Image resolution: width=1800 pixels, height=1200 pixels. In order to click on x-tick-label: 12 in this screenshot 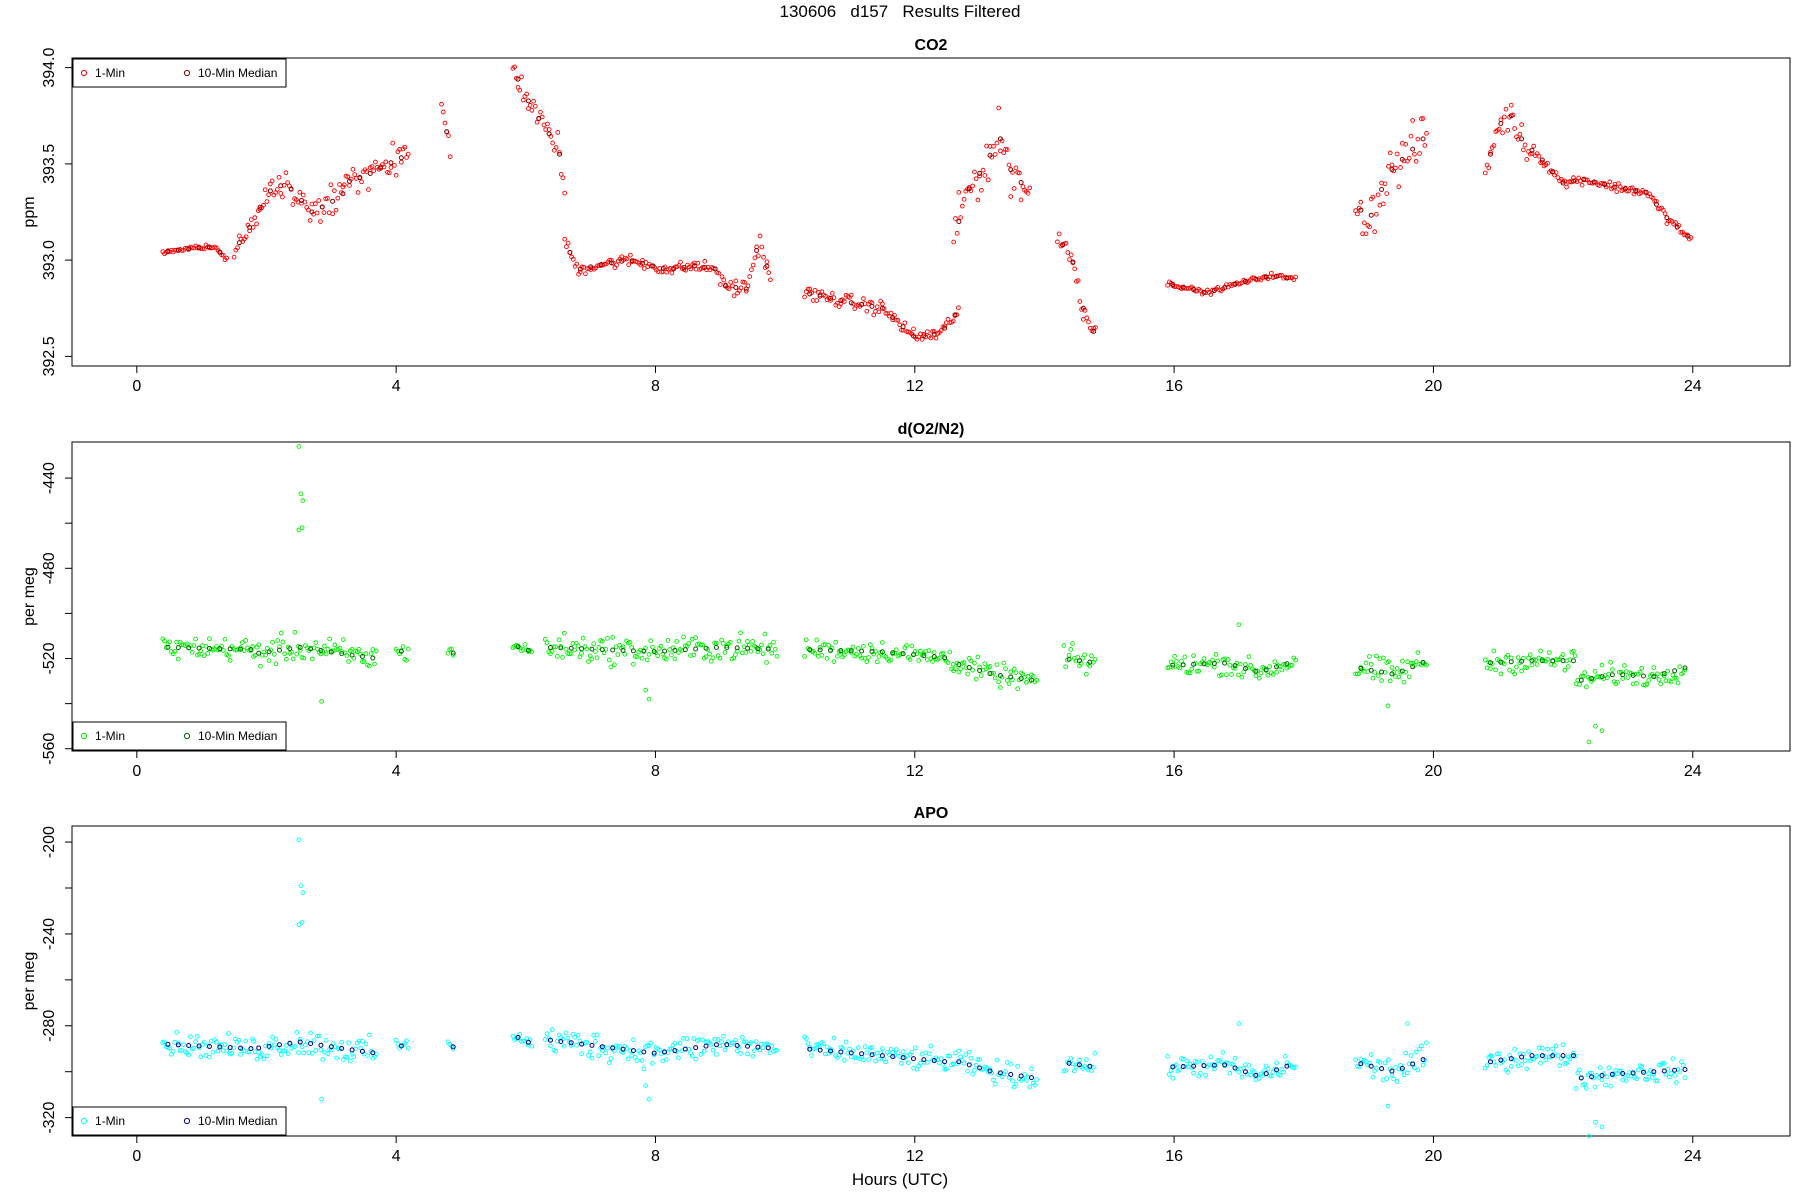, I will do `click(915, 386)`.